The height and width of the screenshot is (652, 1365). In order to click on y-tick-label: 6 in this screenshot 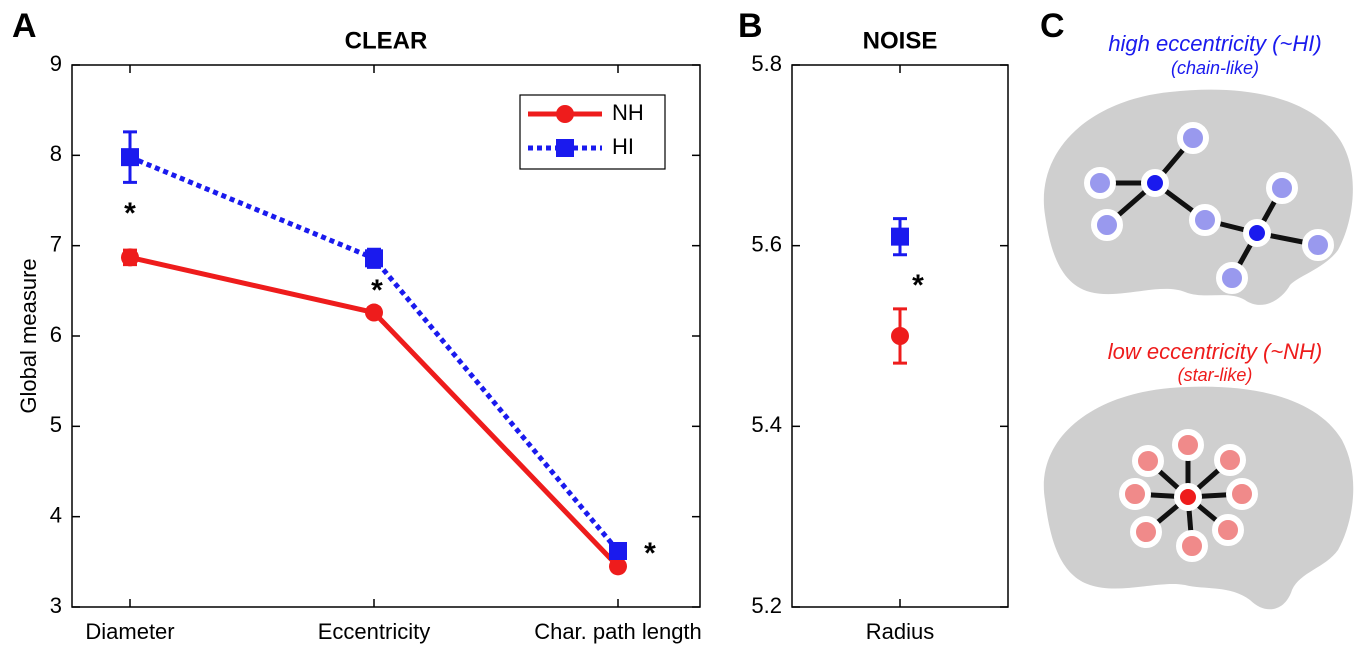, I will do `click(56, 334)`.